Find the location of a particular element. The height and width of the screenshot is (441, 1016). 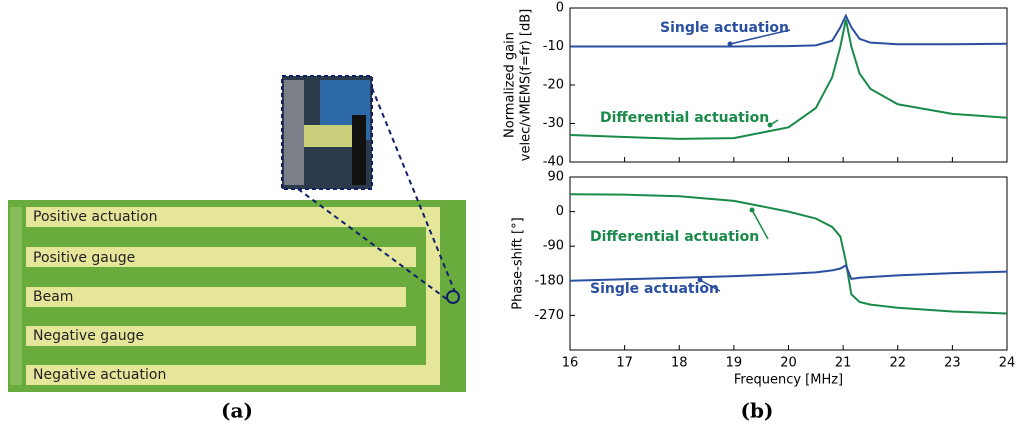

y-tick-label: -10 is located at coordinates (553, 46).